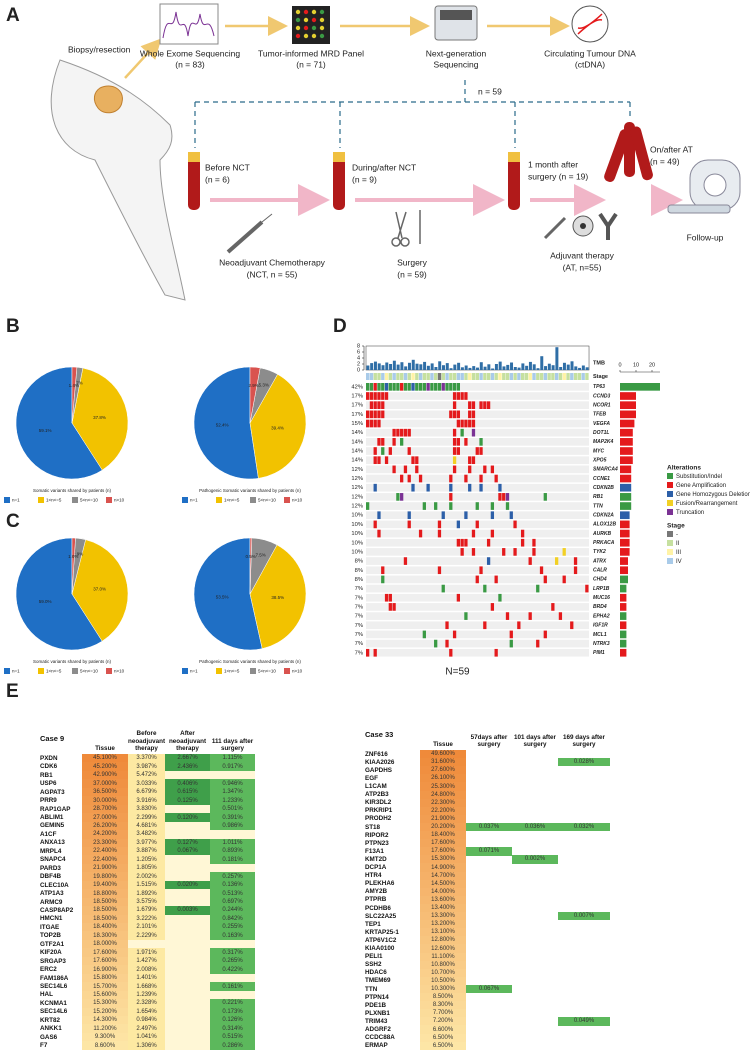 This screenshot has width=750, height=1057. Describe the element at coordinates (108, 99) in the screenshot. I see `tumor` at that location.